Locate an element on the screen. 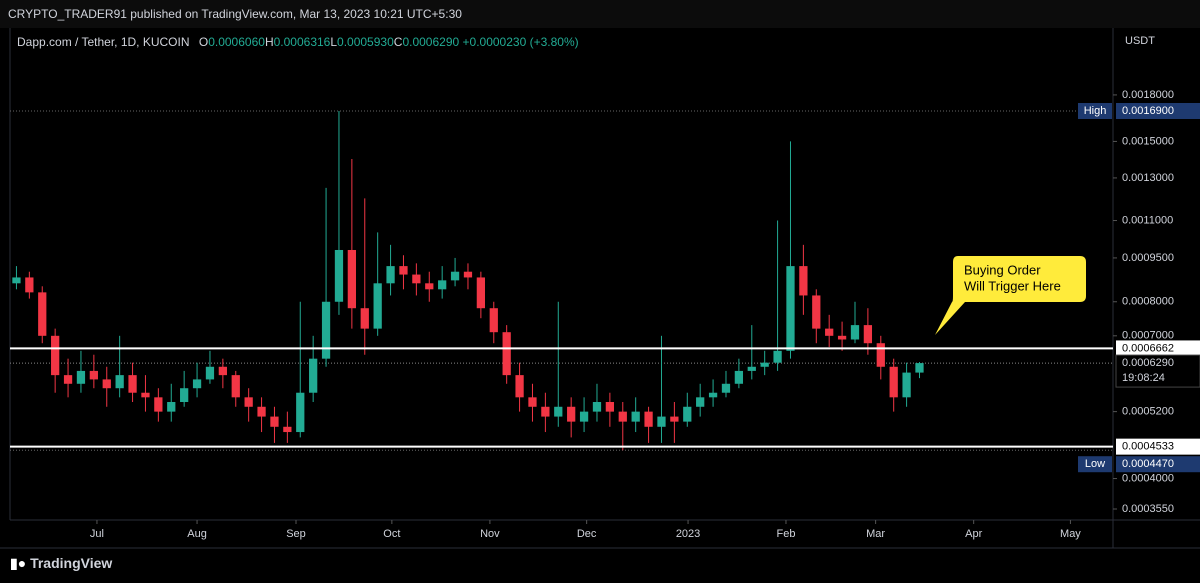 This screenshot has height=583, width=1200. y-tick-label: 0.0004000 is located at coordinates (1148, 478).